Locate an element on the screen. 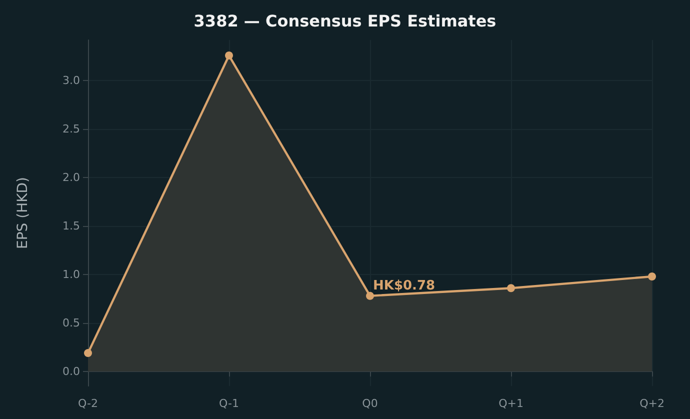  y-tick-label: 0.0 is located at coordinates (71, 371).